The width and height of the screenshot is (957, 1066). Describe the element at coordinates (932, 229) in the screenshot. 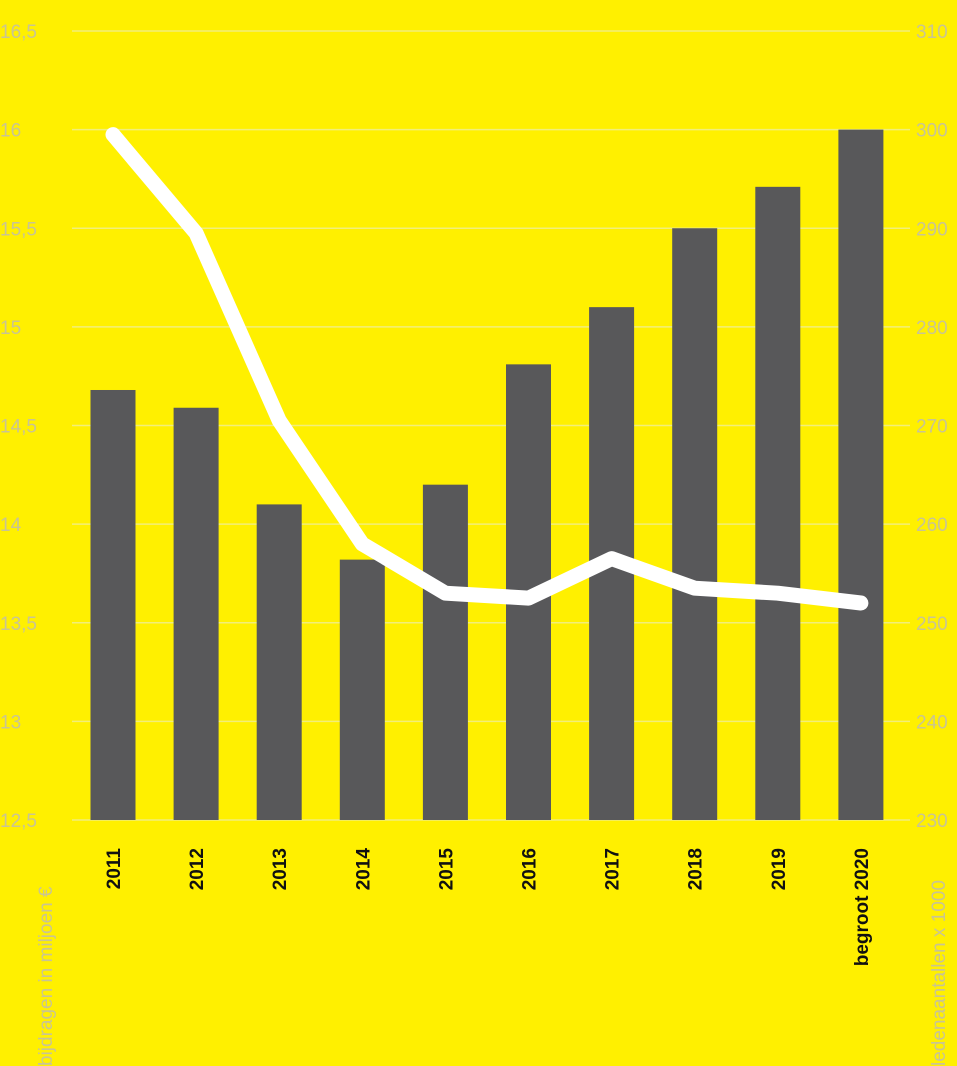

I see `right-tick-label: 290` at that location.